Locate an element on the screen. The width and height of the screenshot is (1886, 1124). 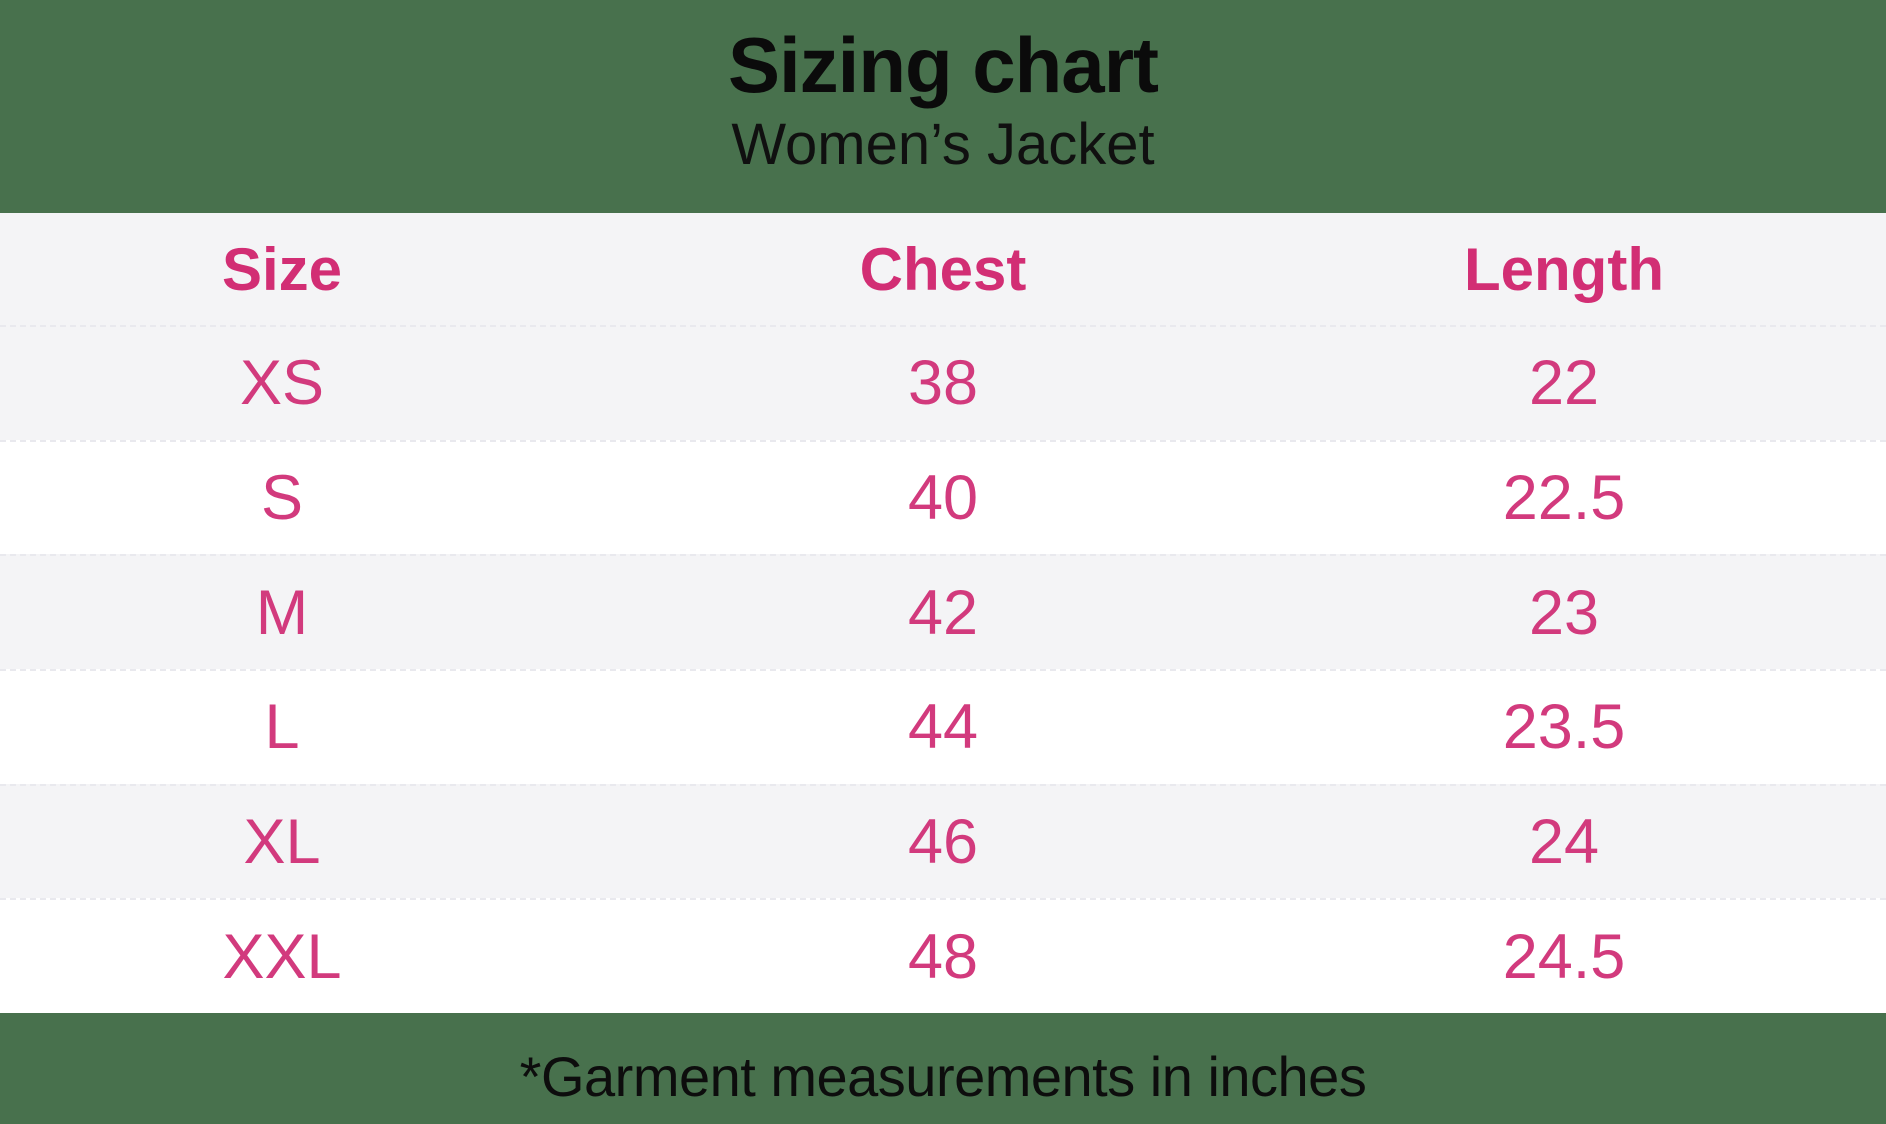
cell-chest: 48 is located at coordinates (943, 956).